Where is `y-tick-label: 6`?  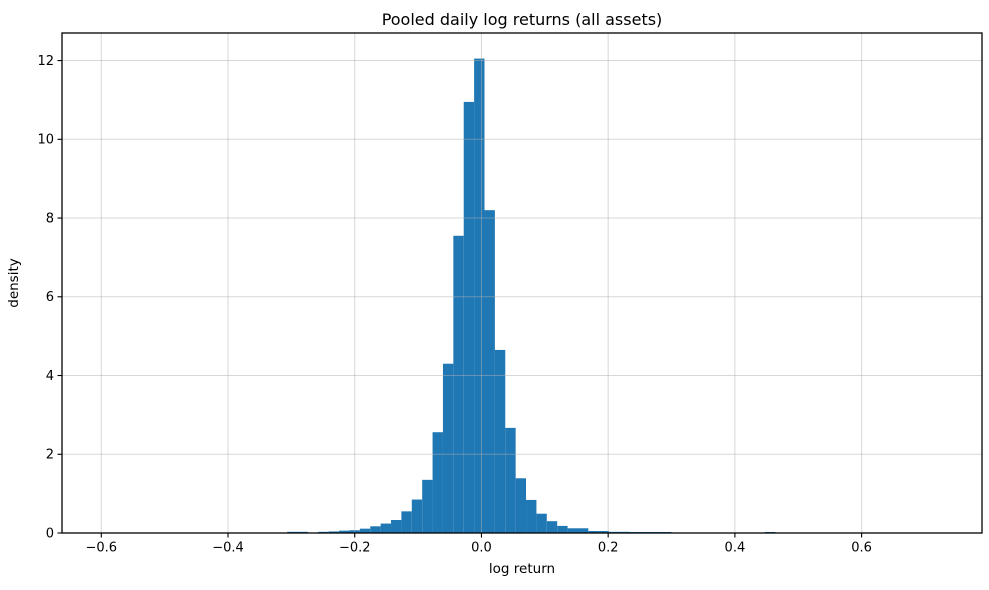
y-tick-label: 6 is located at coordinates (50, 297).